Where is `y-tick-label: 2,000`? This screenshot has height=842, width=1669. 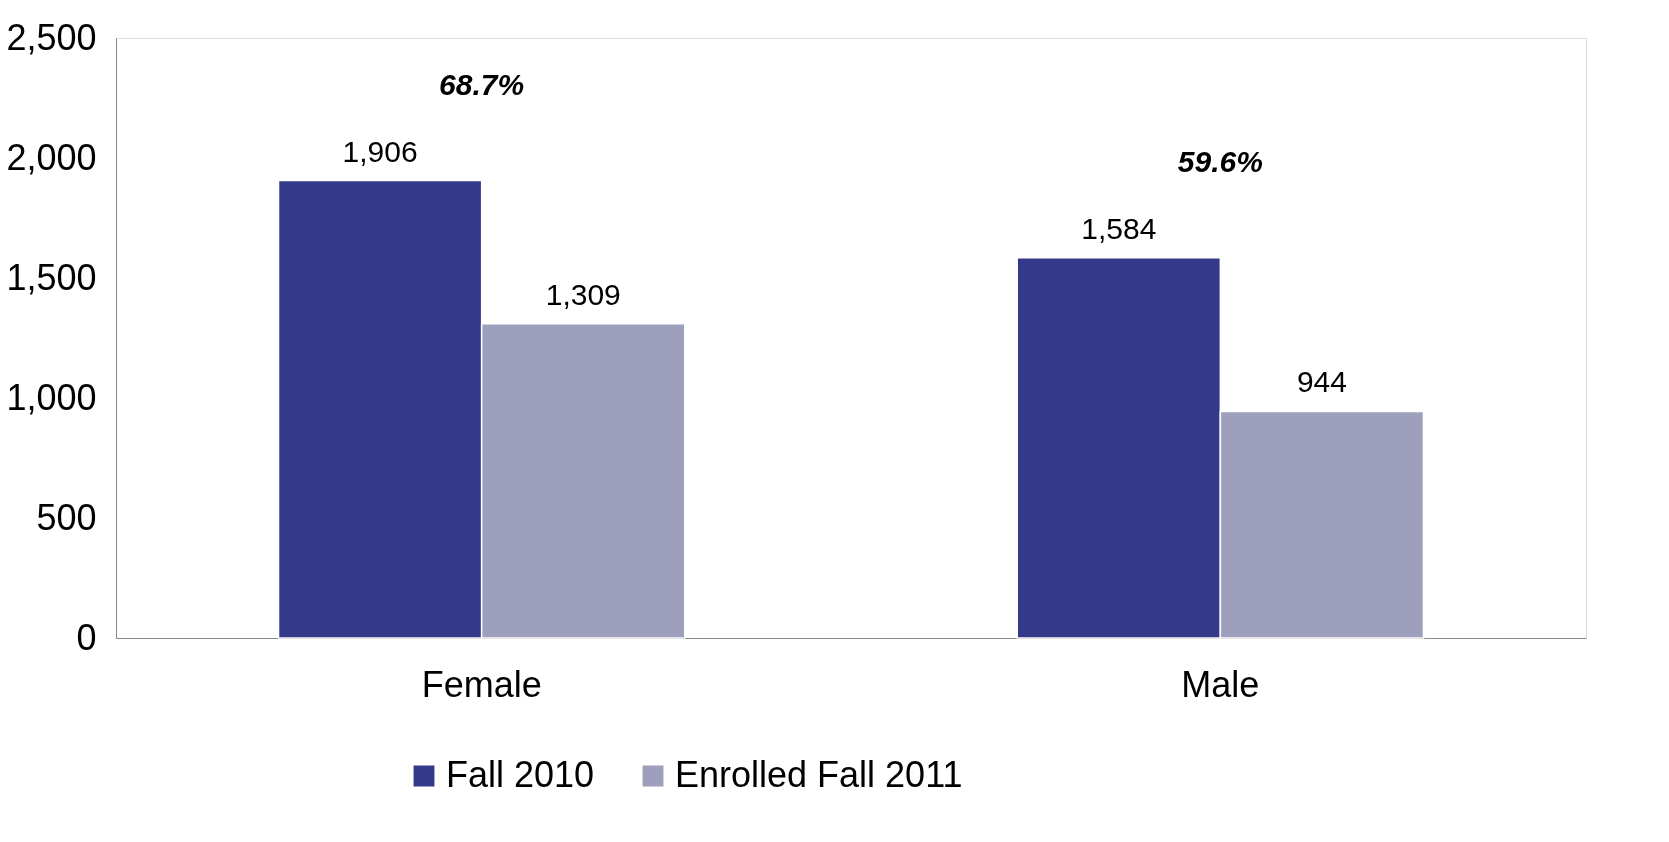
y-tick-label: 2,000 is located at coordinates (51, 157).